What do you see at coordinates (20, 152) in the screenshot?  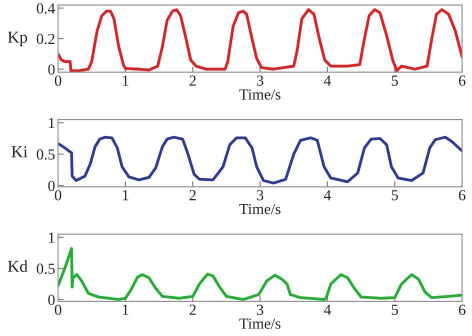 I see `y-axis-title: Ki` at bounding box center [20, 152].